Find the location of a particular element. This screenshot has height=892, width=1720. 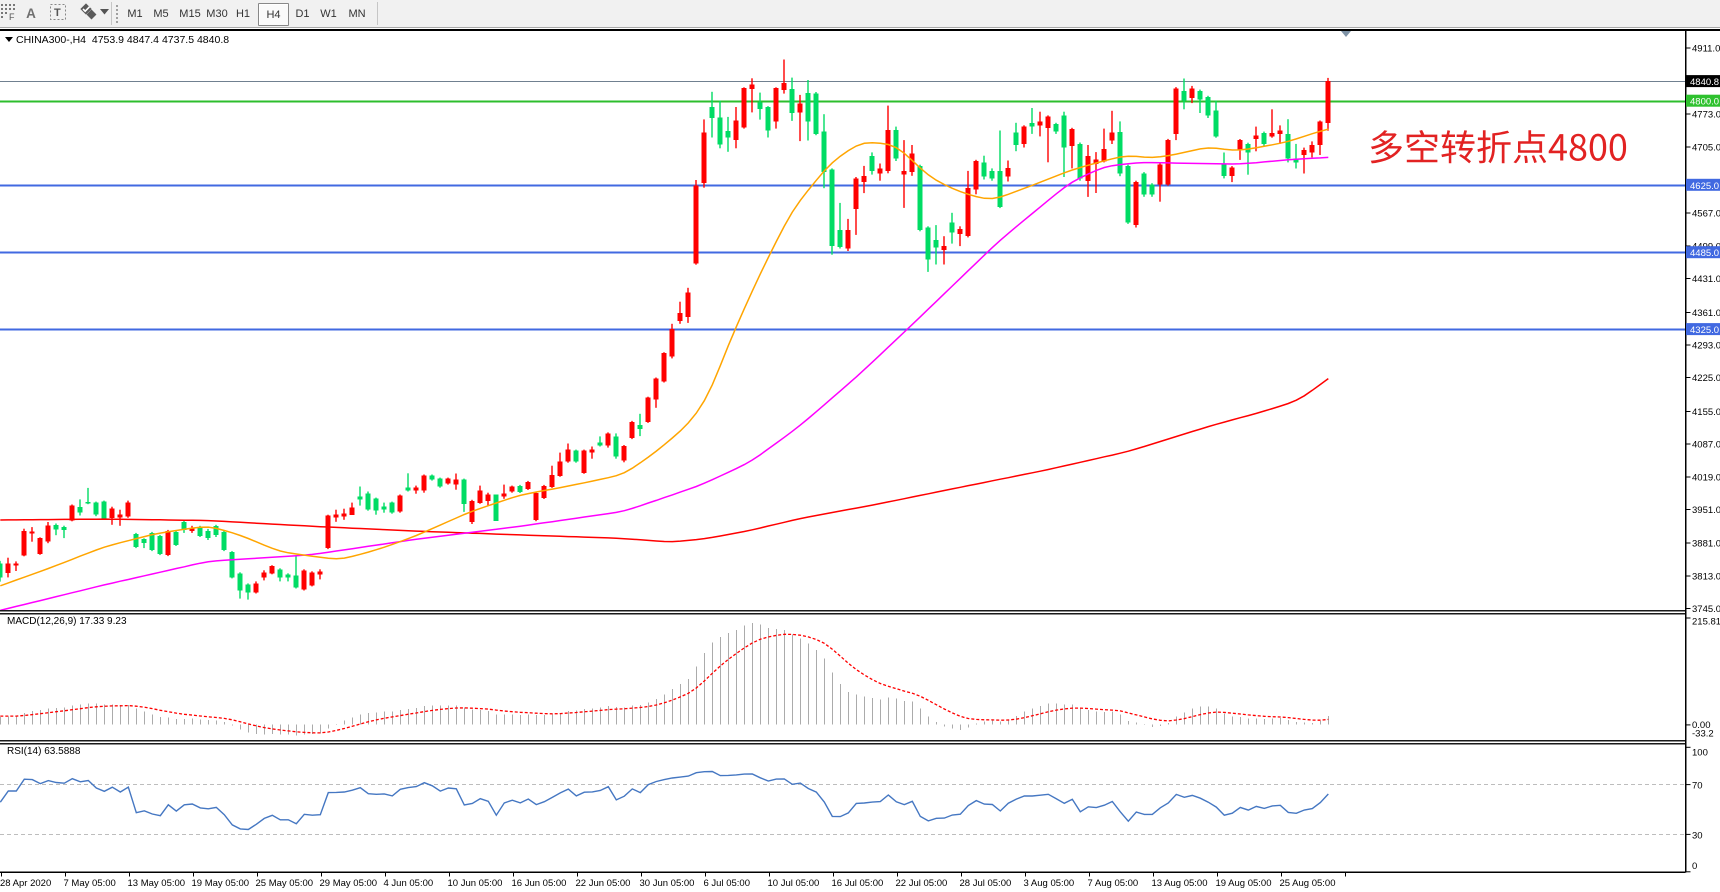

price-tick-label: 3881.0 is located at coordinates (1706, 544).